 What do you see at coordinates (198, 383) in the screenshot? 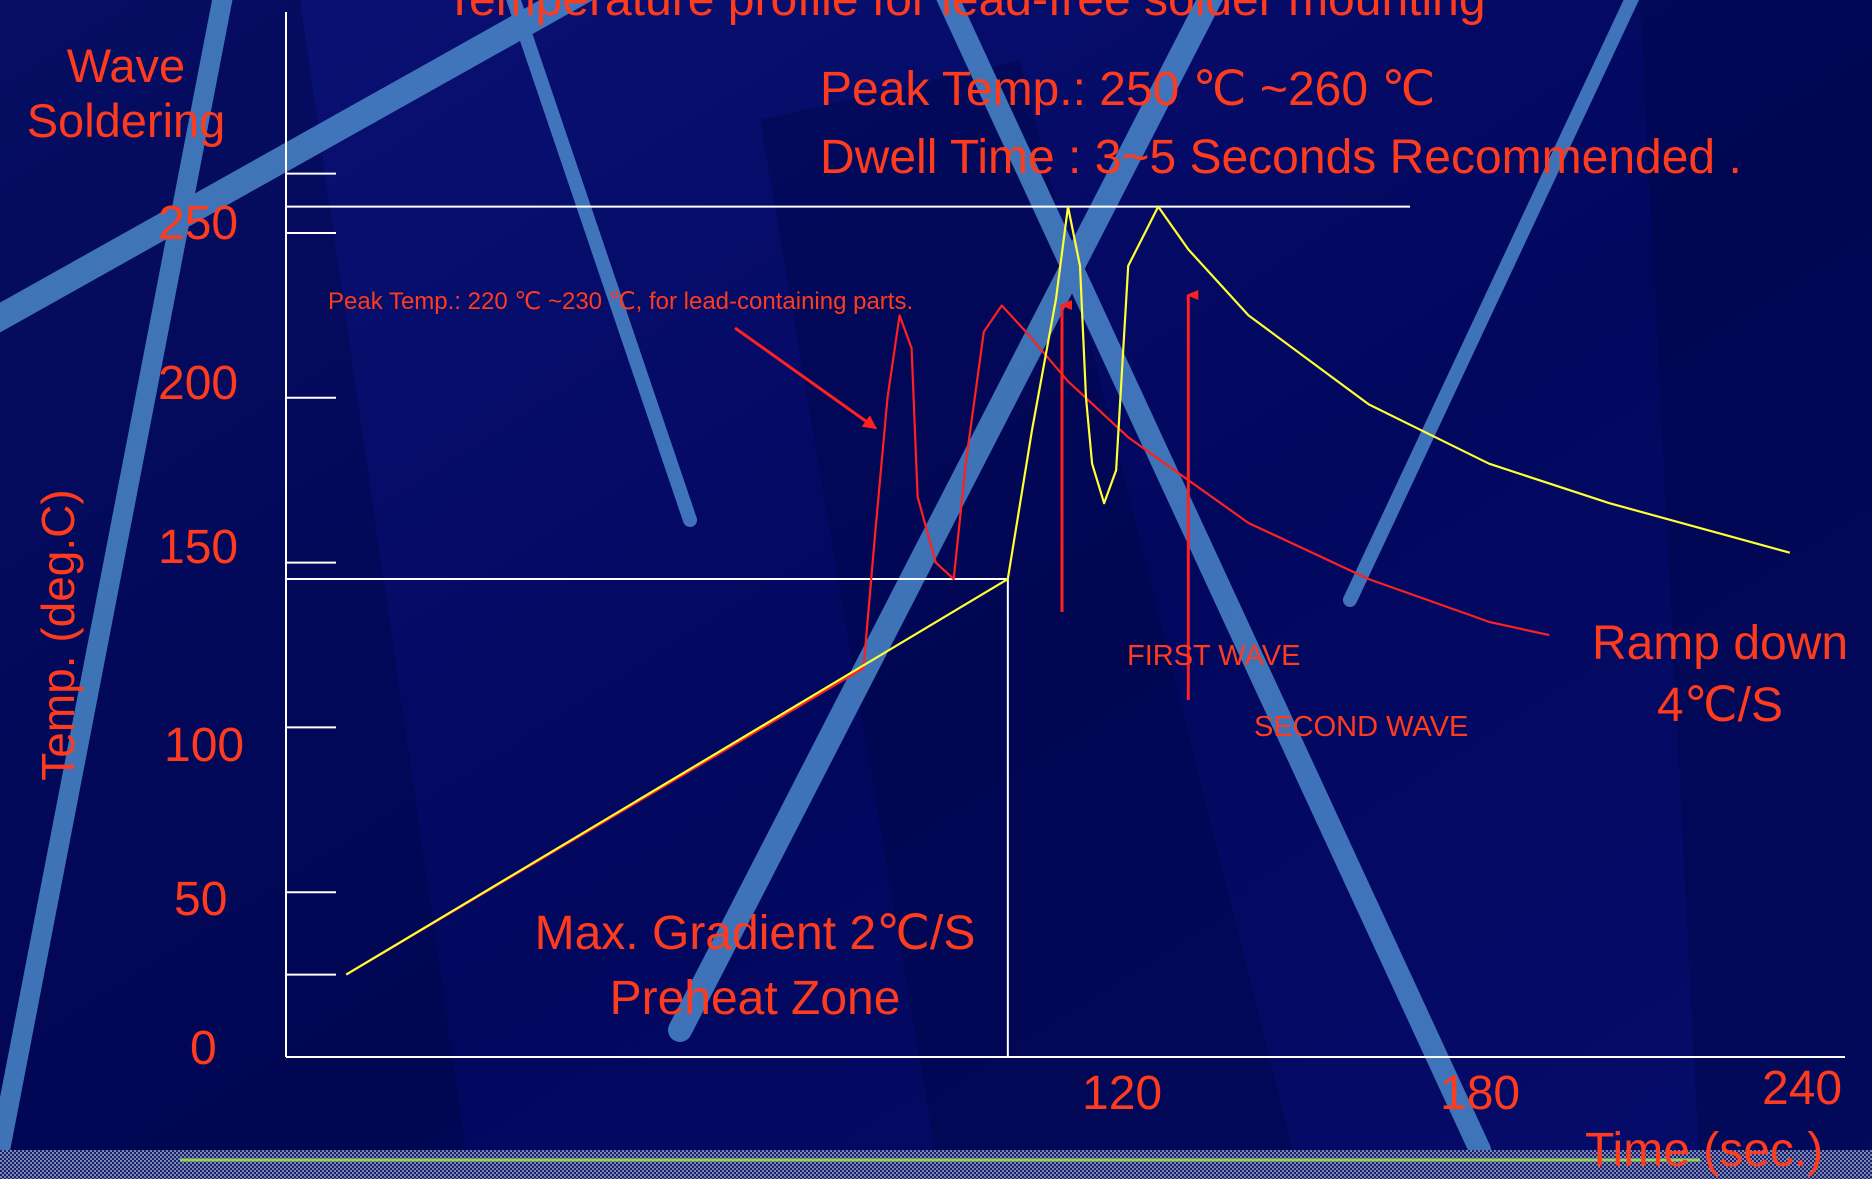
I see `y-tick-label: 200` at bounding box center [198, 383].